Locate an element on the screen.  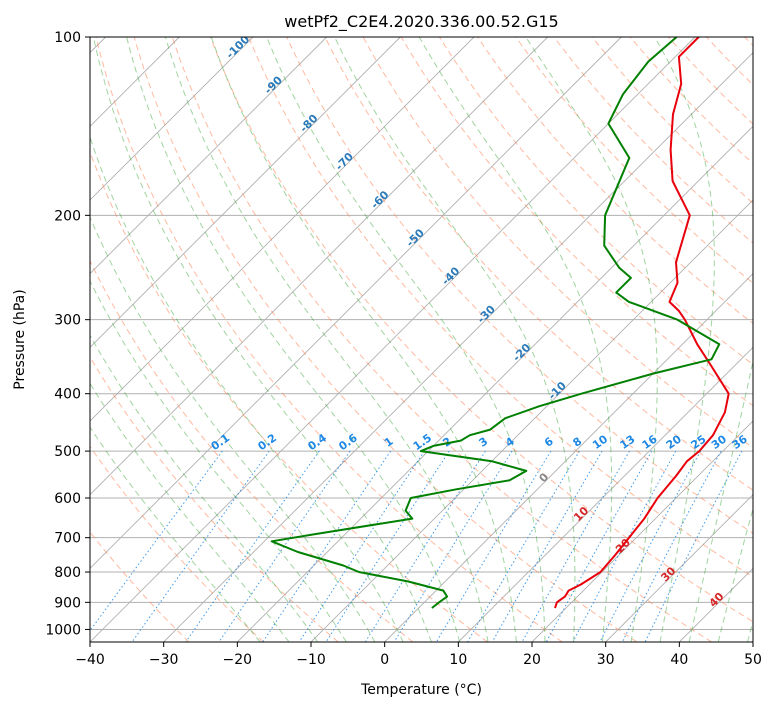
y-tick-label: 1000 is located at coordinates (63, 630).